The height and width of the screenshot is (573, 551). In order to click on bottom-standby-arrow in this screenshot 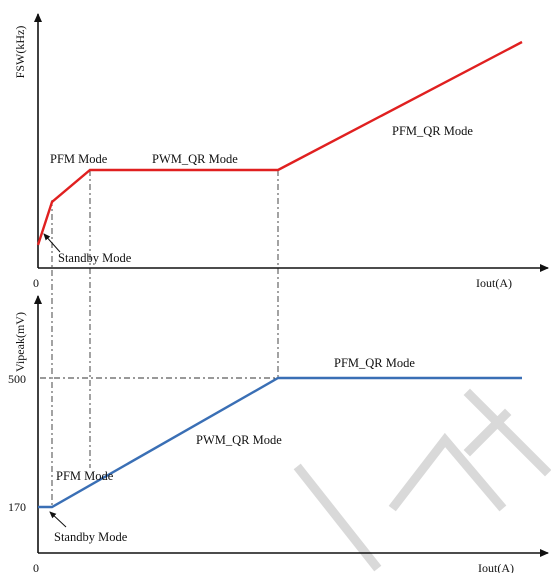, I will do `click(58, 519)`.